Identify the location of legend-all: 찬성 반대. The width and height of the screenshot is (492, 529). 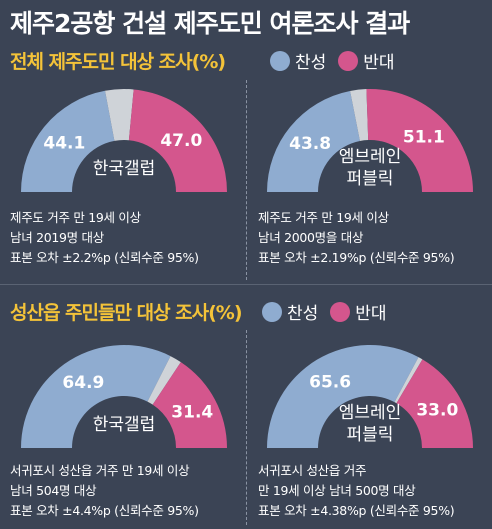
(338, 60).